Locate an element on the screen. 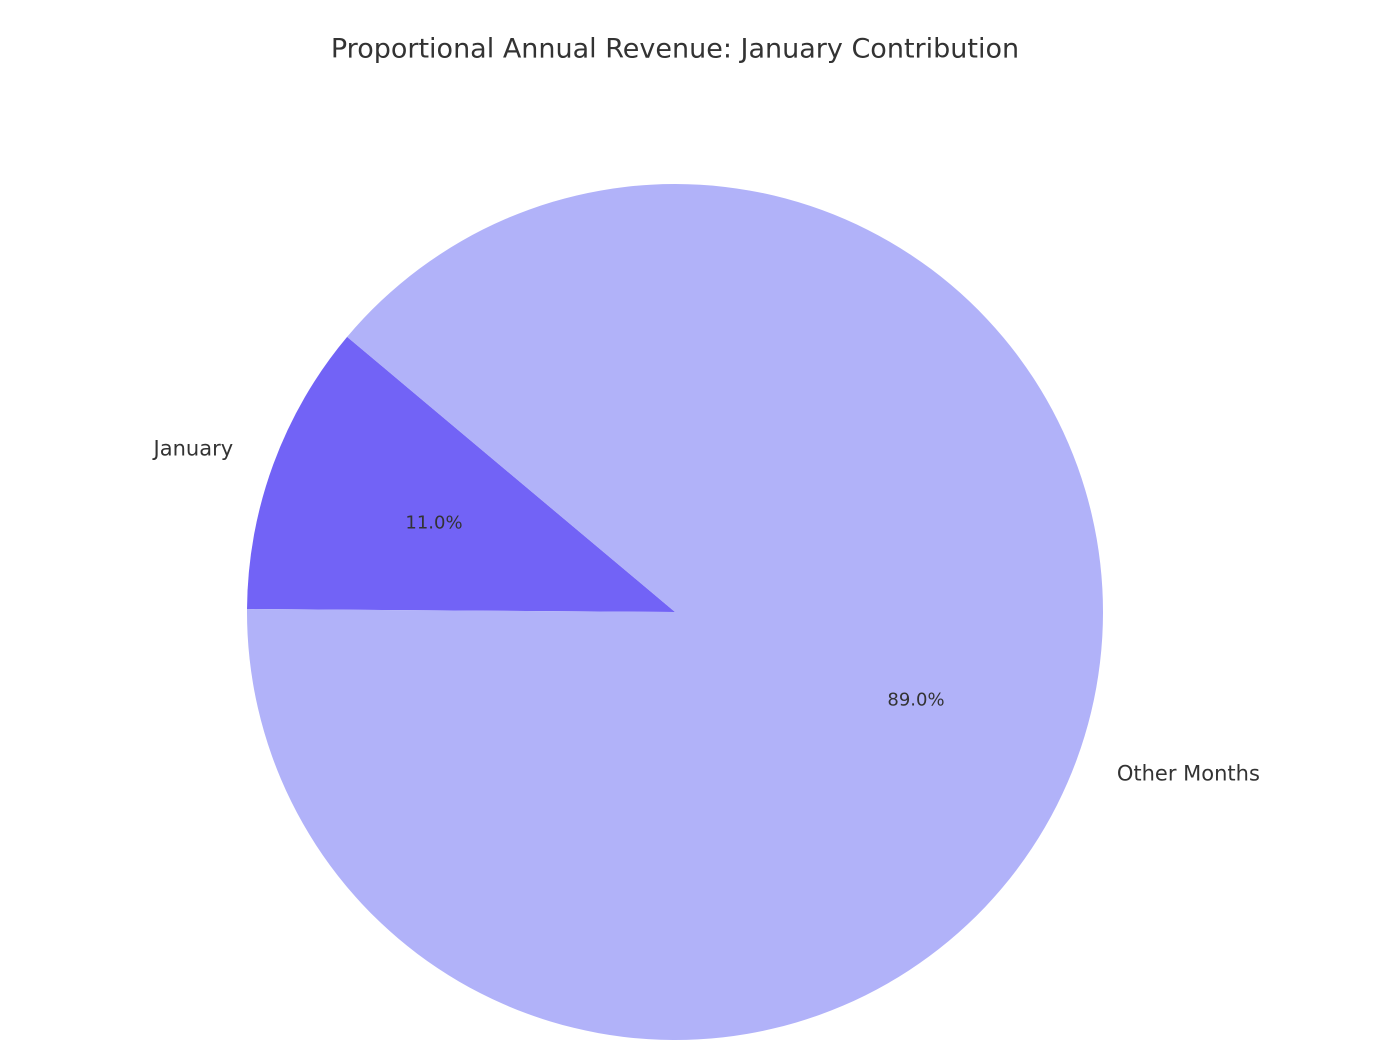  slice-label: January is located at coordinates (193, 448).